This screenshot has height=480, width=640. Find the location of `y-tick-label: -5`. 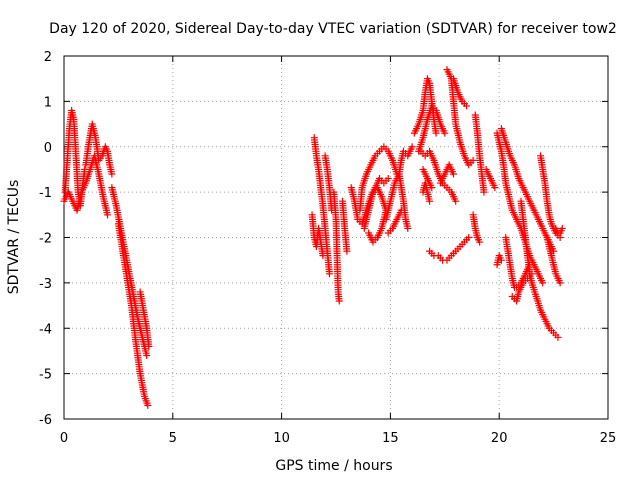

y-tick-label: -5 is located at coordinates (45, 375).